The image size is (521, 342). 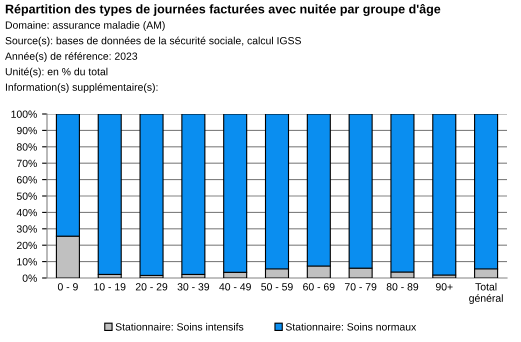 I want to click on x-tick-label: 0 - 9, so click(x=68, y=287).